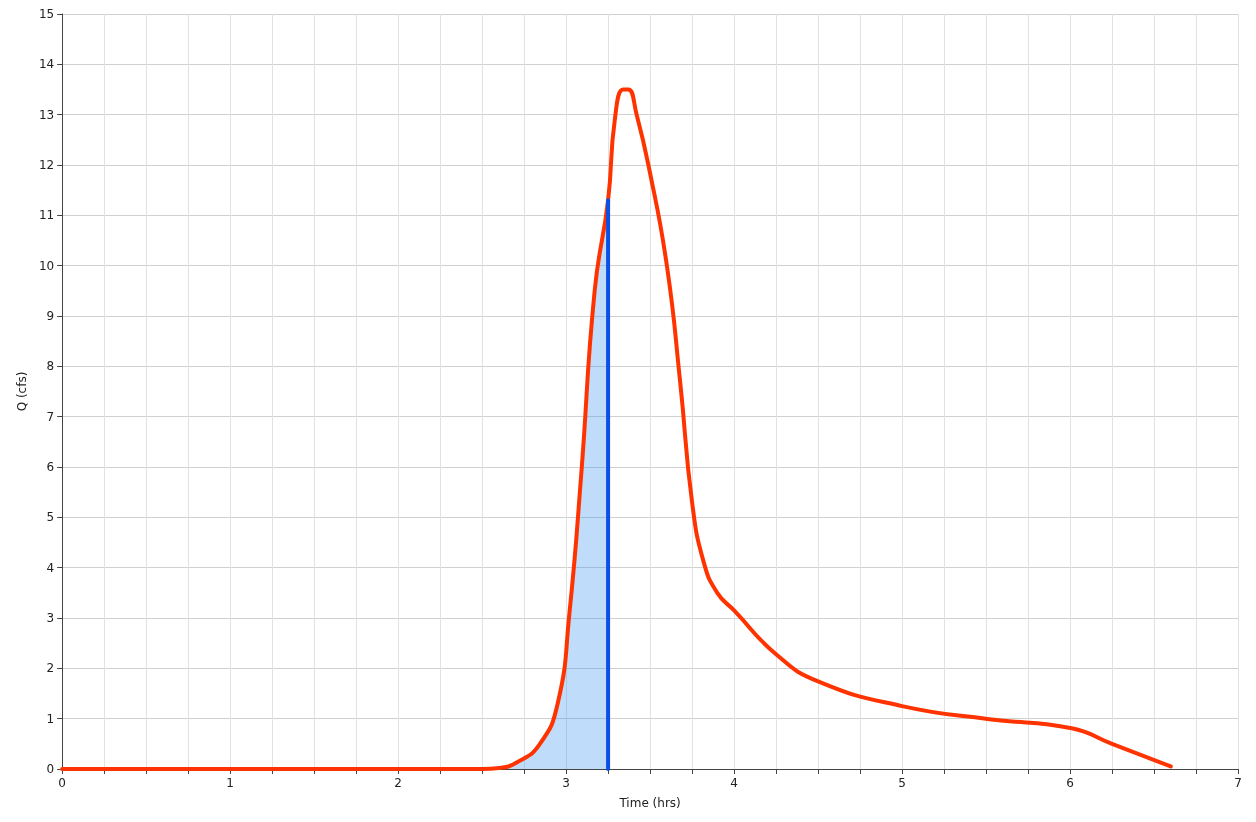 The height and width of the screenshot is (822, 1256). Describe the element at coordinates (50, 467) in the screenshot. I see `y-tick-label: 6` at that location.